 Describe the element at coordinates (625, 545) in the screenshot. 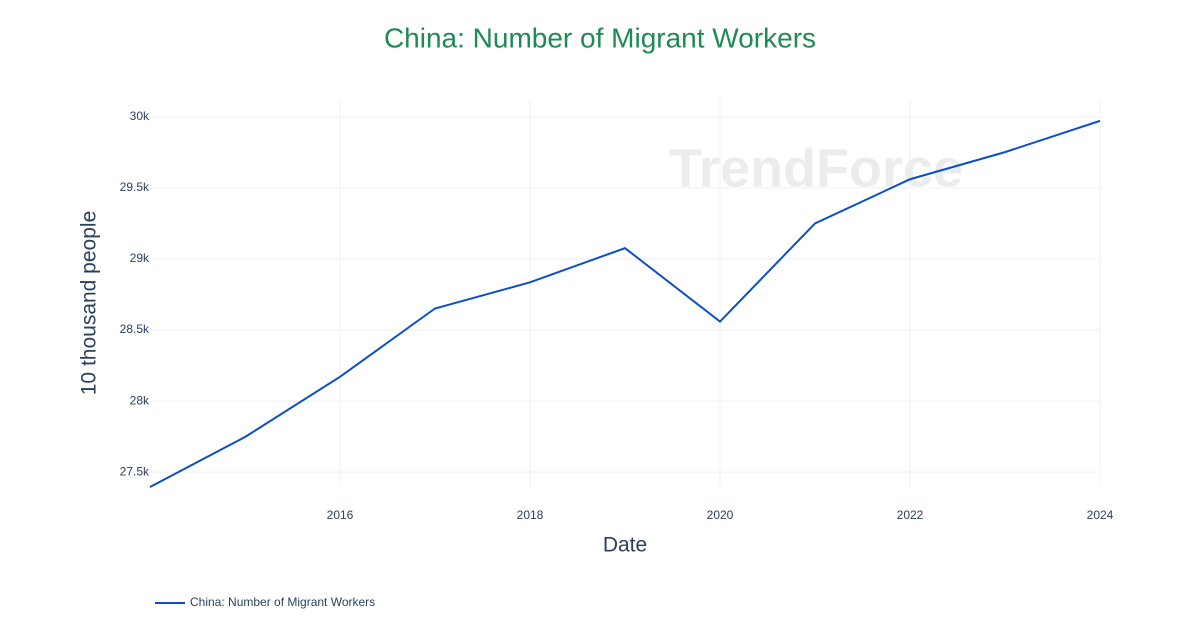

I see `x-axis-title: Date` at that location.